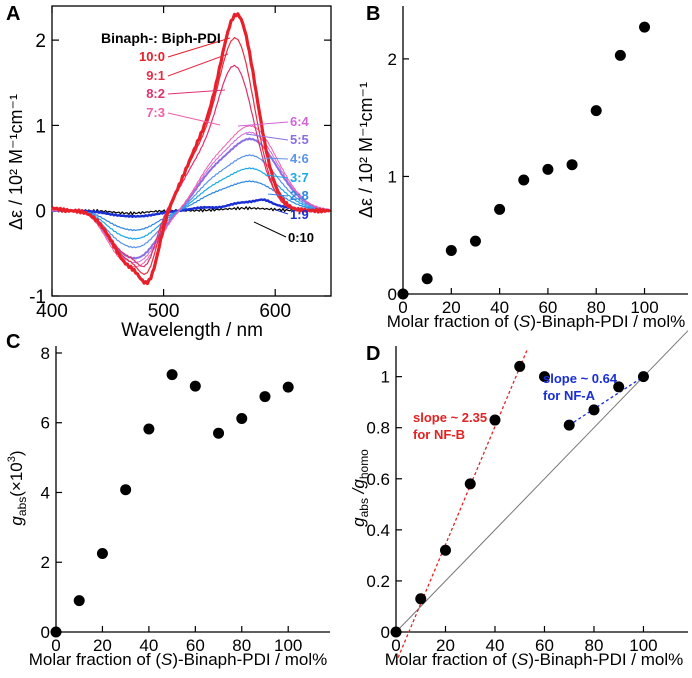 This screenshot has height=678, width=692. Describe the element at coordinates (37, 297) in the screenshot. I see `y-tick-label: -1` at that location.